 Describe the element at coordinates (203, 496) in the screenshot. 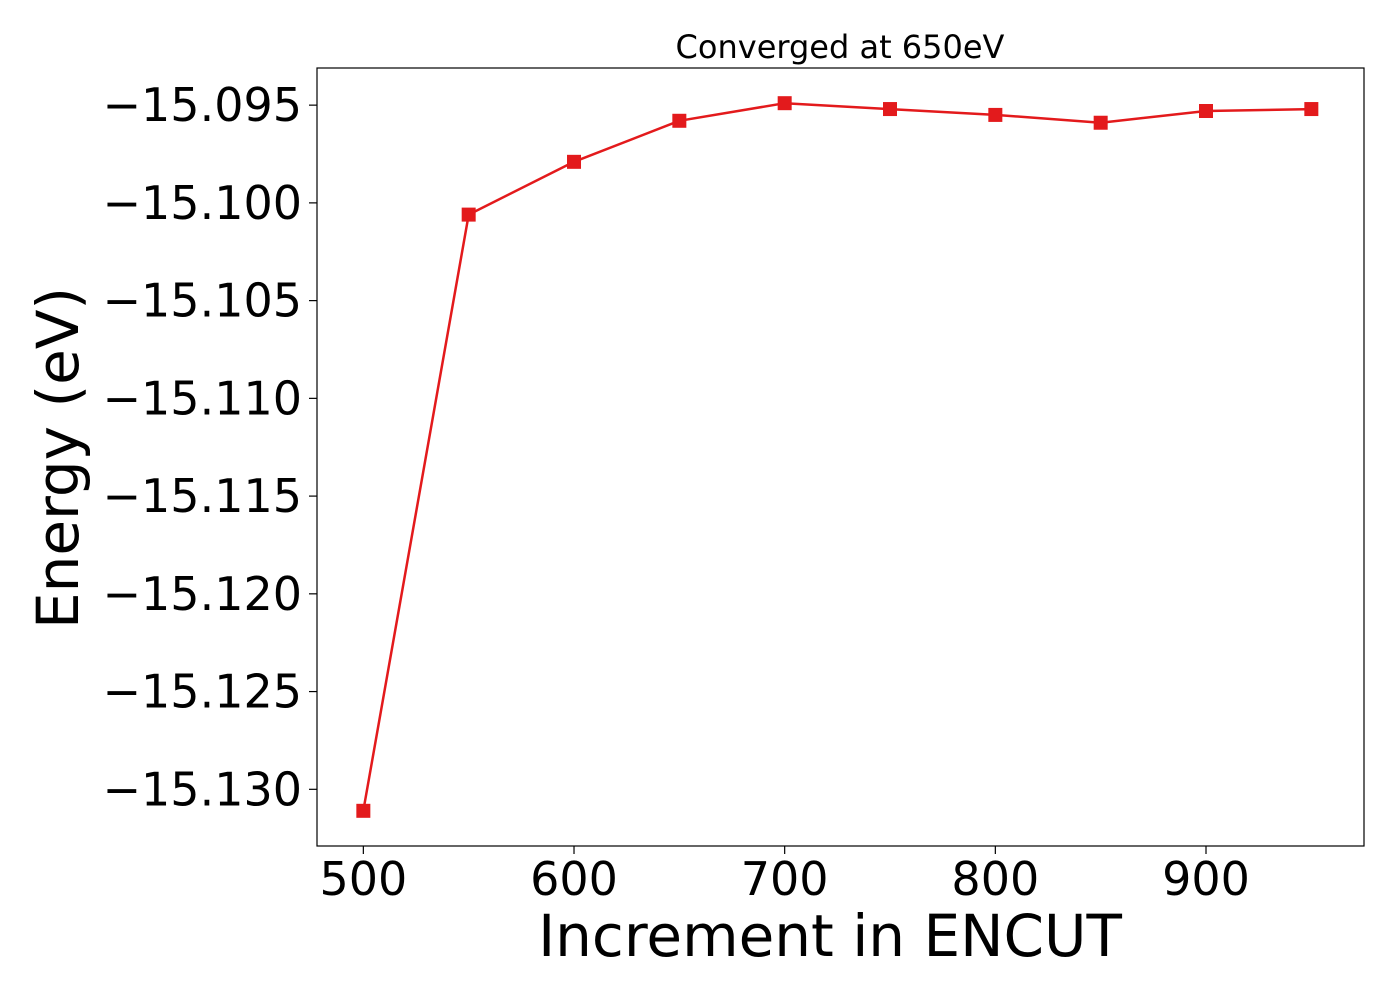

I see `y-tick-label: −15.115` at that location.